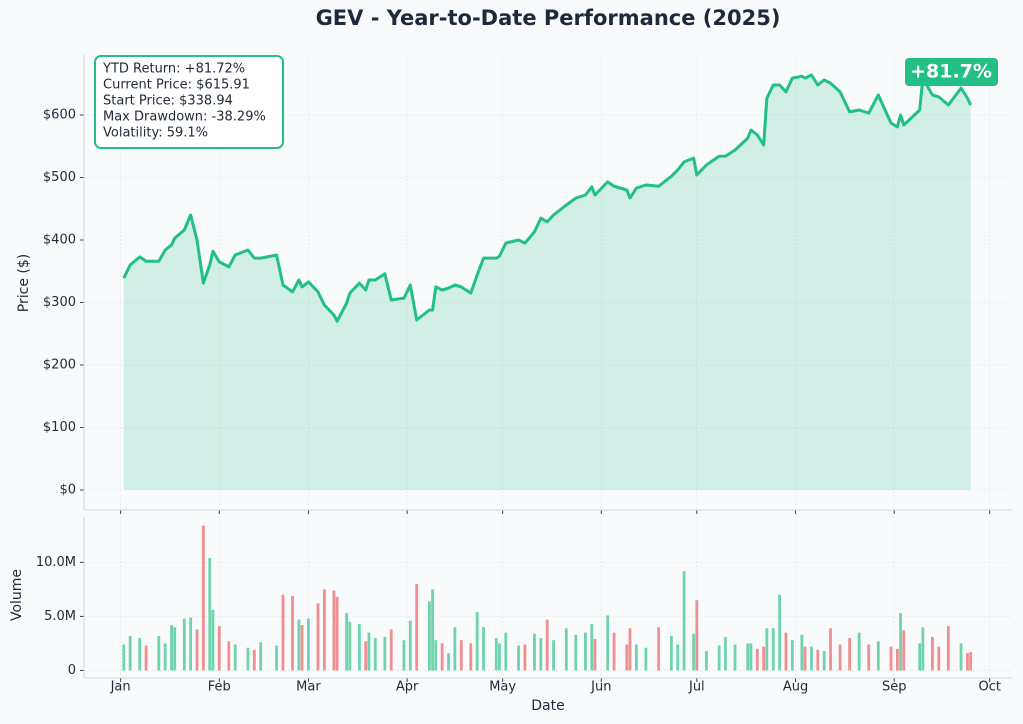  Describe the element at coordinates (548, 18) in the screenshot. I see `chart-title: GEV - Year-to-Date Performance (2025)` at that location.